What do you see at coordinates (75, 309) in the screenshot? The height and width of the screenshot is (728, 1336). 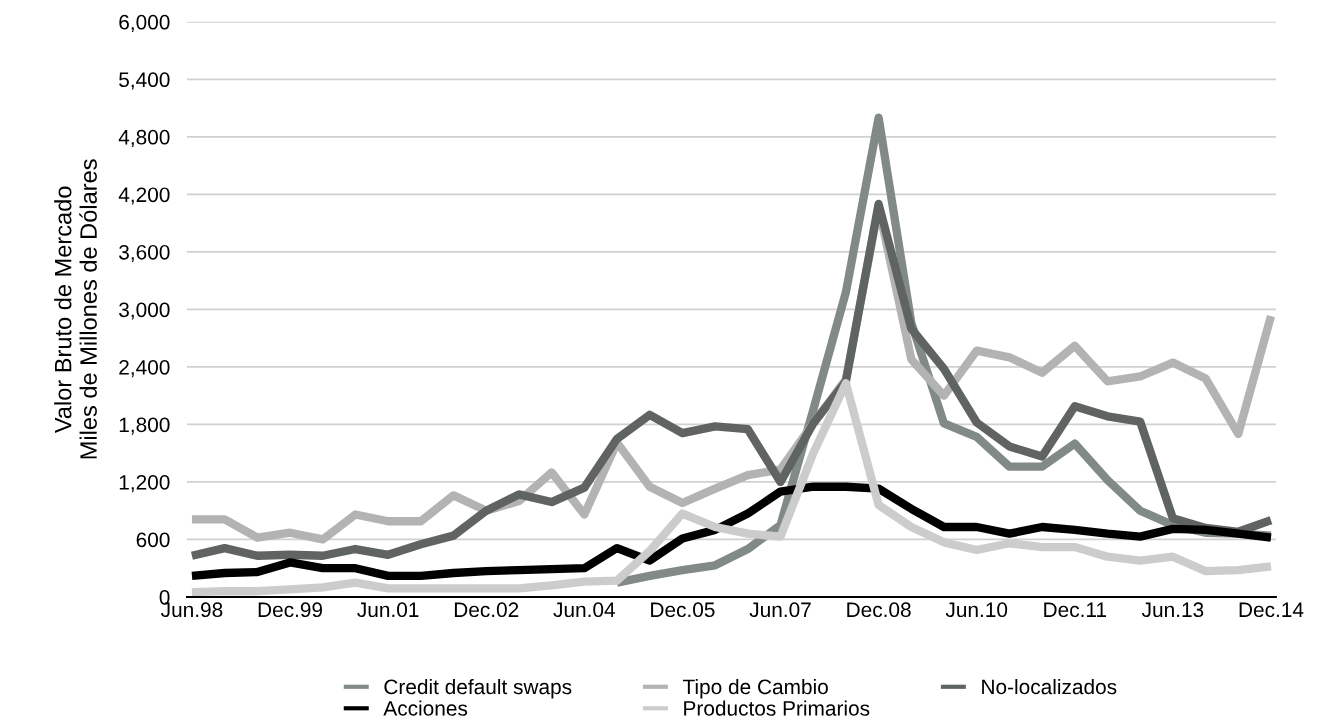 I see `y-axis-title: Valor Bruto de Mercado Miles de Millones de Dólares` at bounding box center [75, 309].